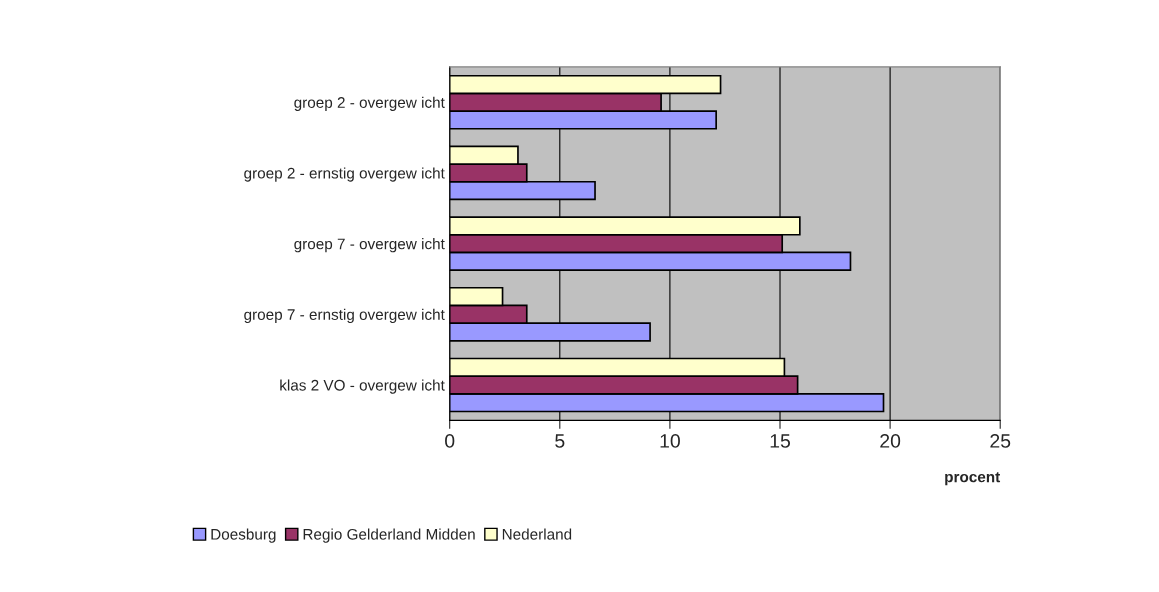  I want to click on legend-label: Regio Gelderland Midden, so click(389, 535).